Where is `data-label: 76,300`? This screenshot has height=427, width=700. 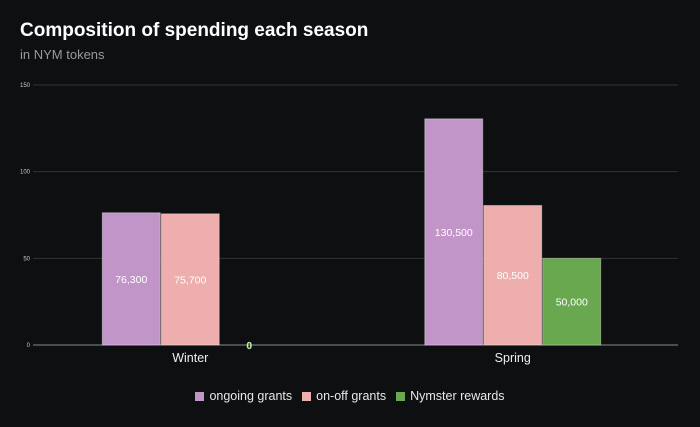
data-label: 76,300 is located at coordinates (131, 280).